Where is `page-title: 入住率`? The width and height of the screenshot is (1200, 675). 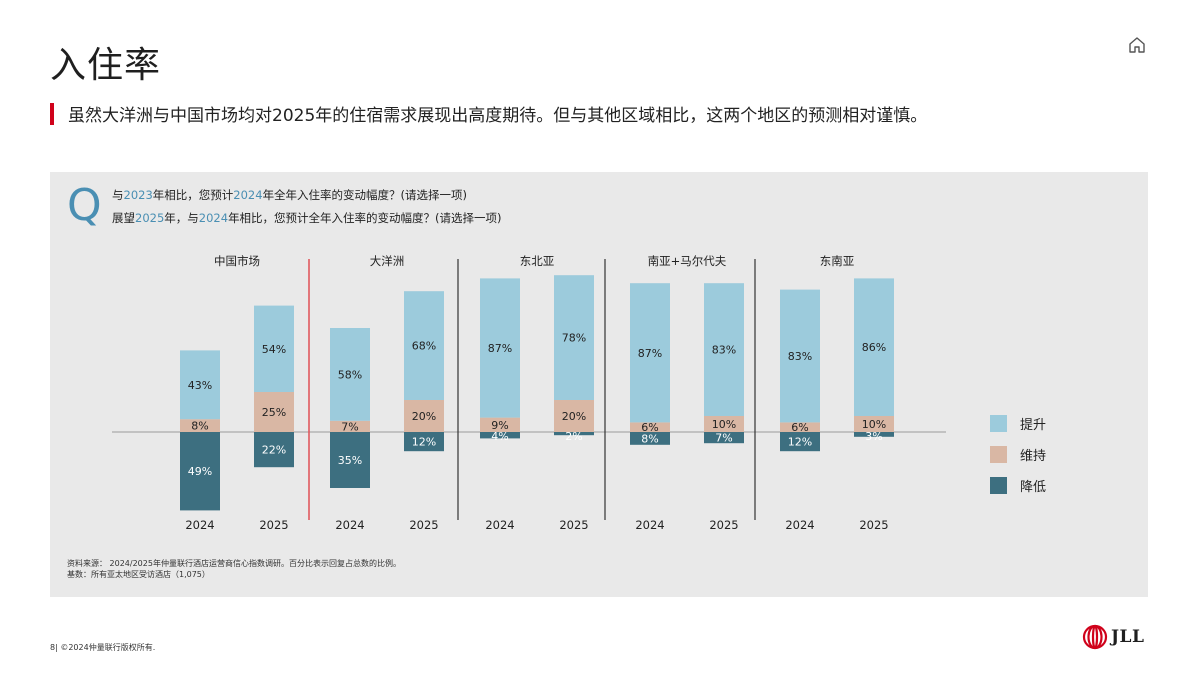
page-title: 入住率 is located at coordinates (106, 65).